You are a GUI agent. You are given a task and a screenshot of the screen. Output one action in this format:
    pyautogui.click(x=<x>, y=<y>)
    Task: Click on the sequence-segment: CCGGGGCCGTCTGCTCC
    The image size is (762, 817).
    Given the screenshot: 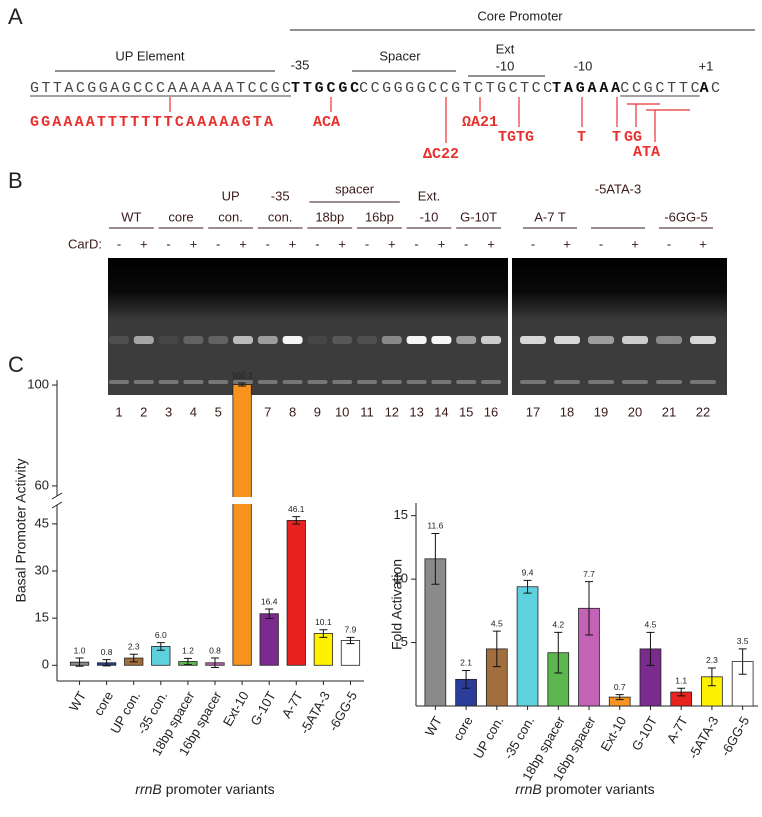 What is the action you would take?
    pyautogui.click(x=455, y=88)
    